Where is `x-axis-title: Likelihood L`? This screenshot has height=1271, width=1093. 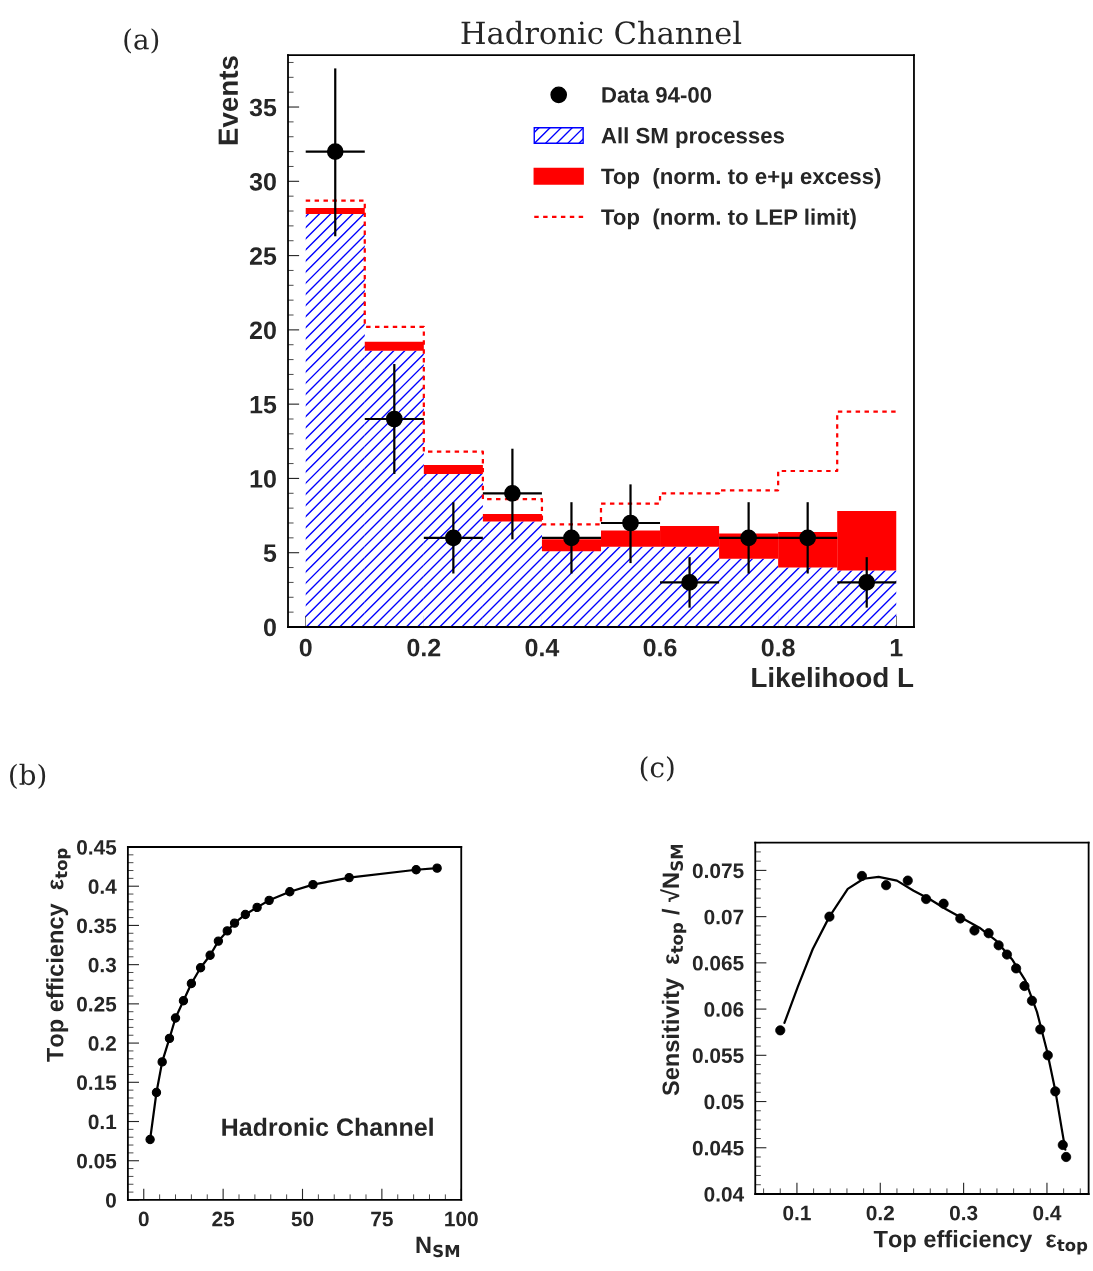
x-axis-title: Likelihood L is located at coordinates (833, 677).